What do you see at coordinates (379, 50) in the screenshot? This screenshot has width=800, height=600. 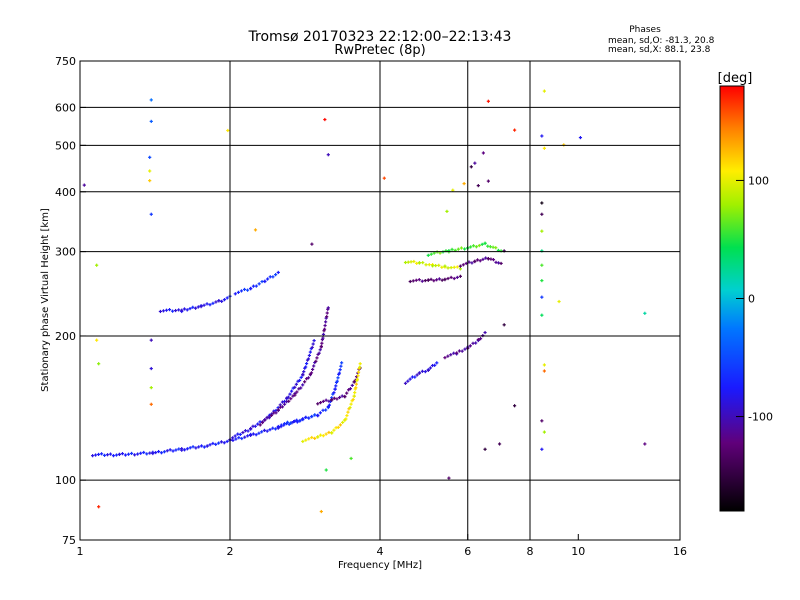 I see `chart-subtitle: RwPretec (8p)` at bounding box center [379, 50].